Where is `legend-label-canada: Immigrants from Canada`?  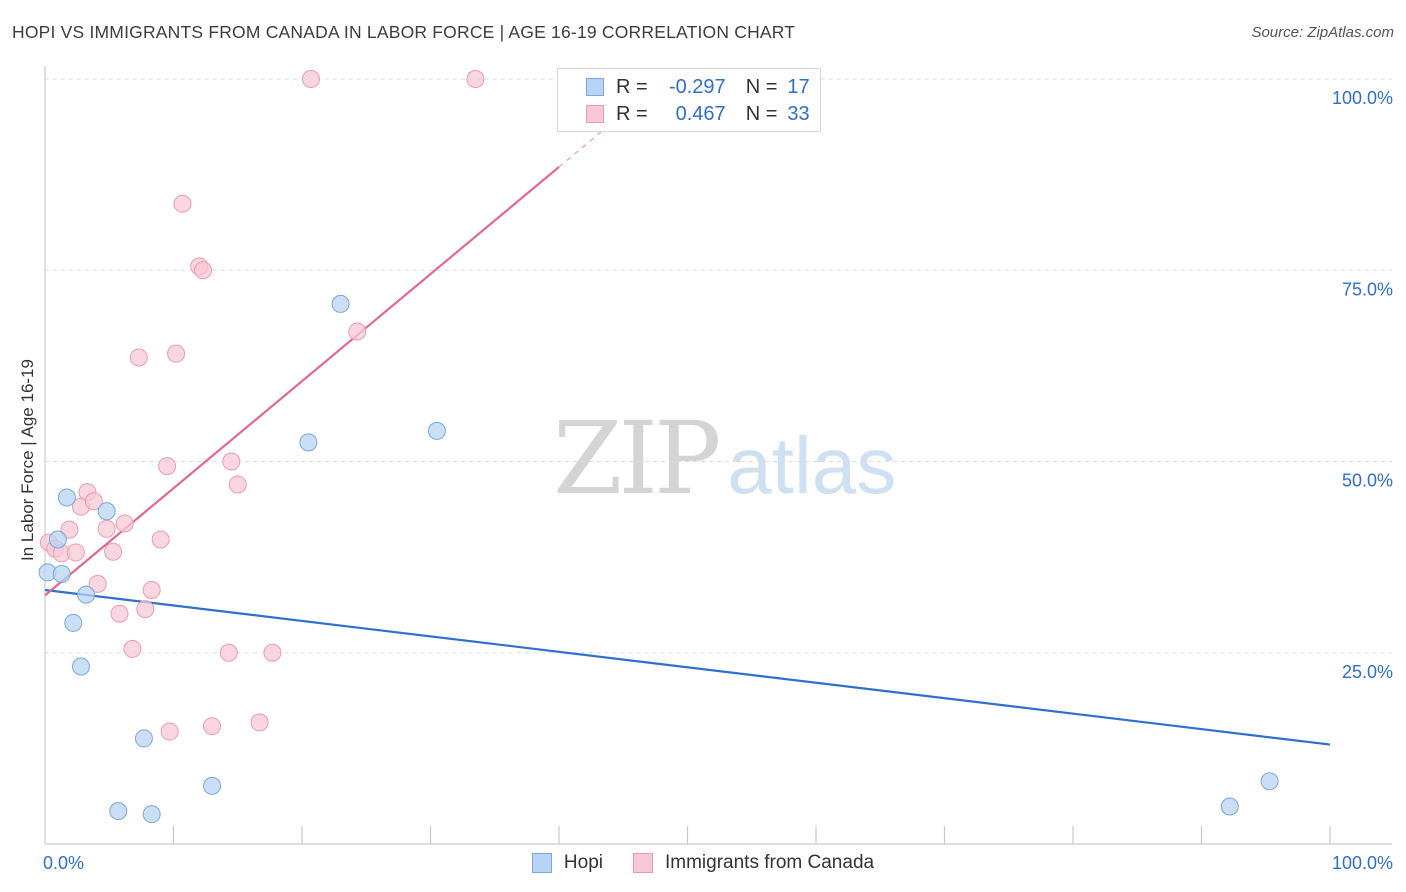 legend-label-canada: Immigrants from Canada is located at coordinates (770, 862).